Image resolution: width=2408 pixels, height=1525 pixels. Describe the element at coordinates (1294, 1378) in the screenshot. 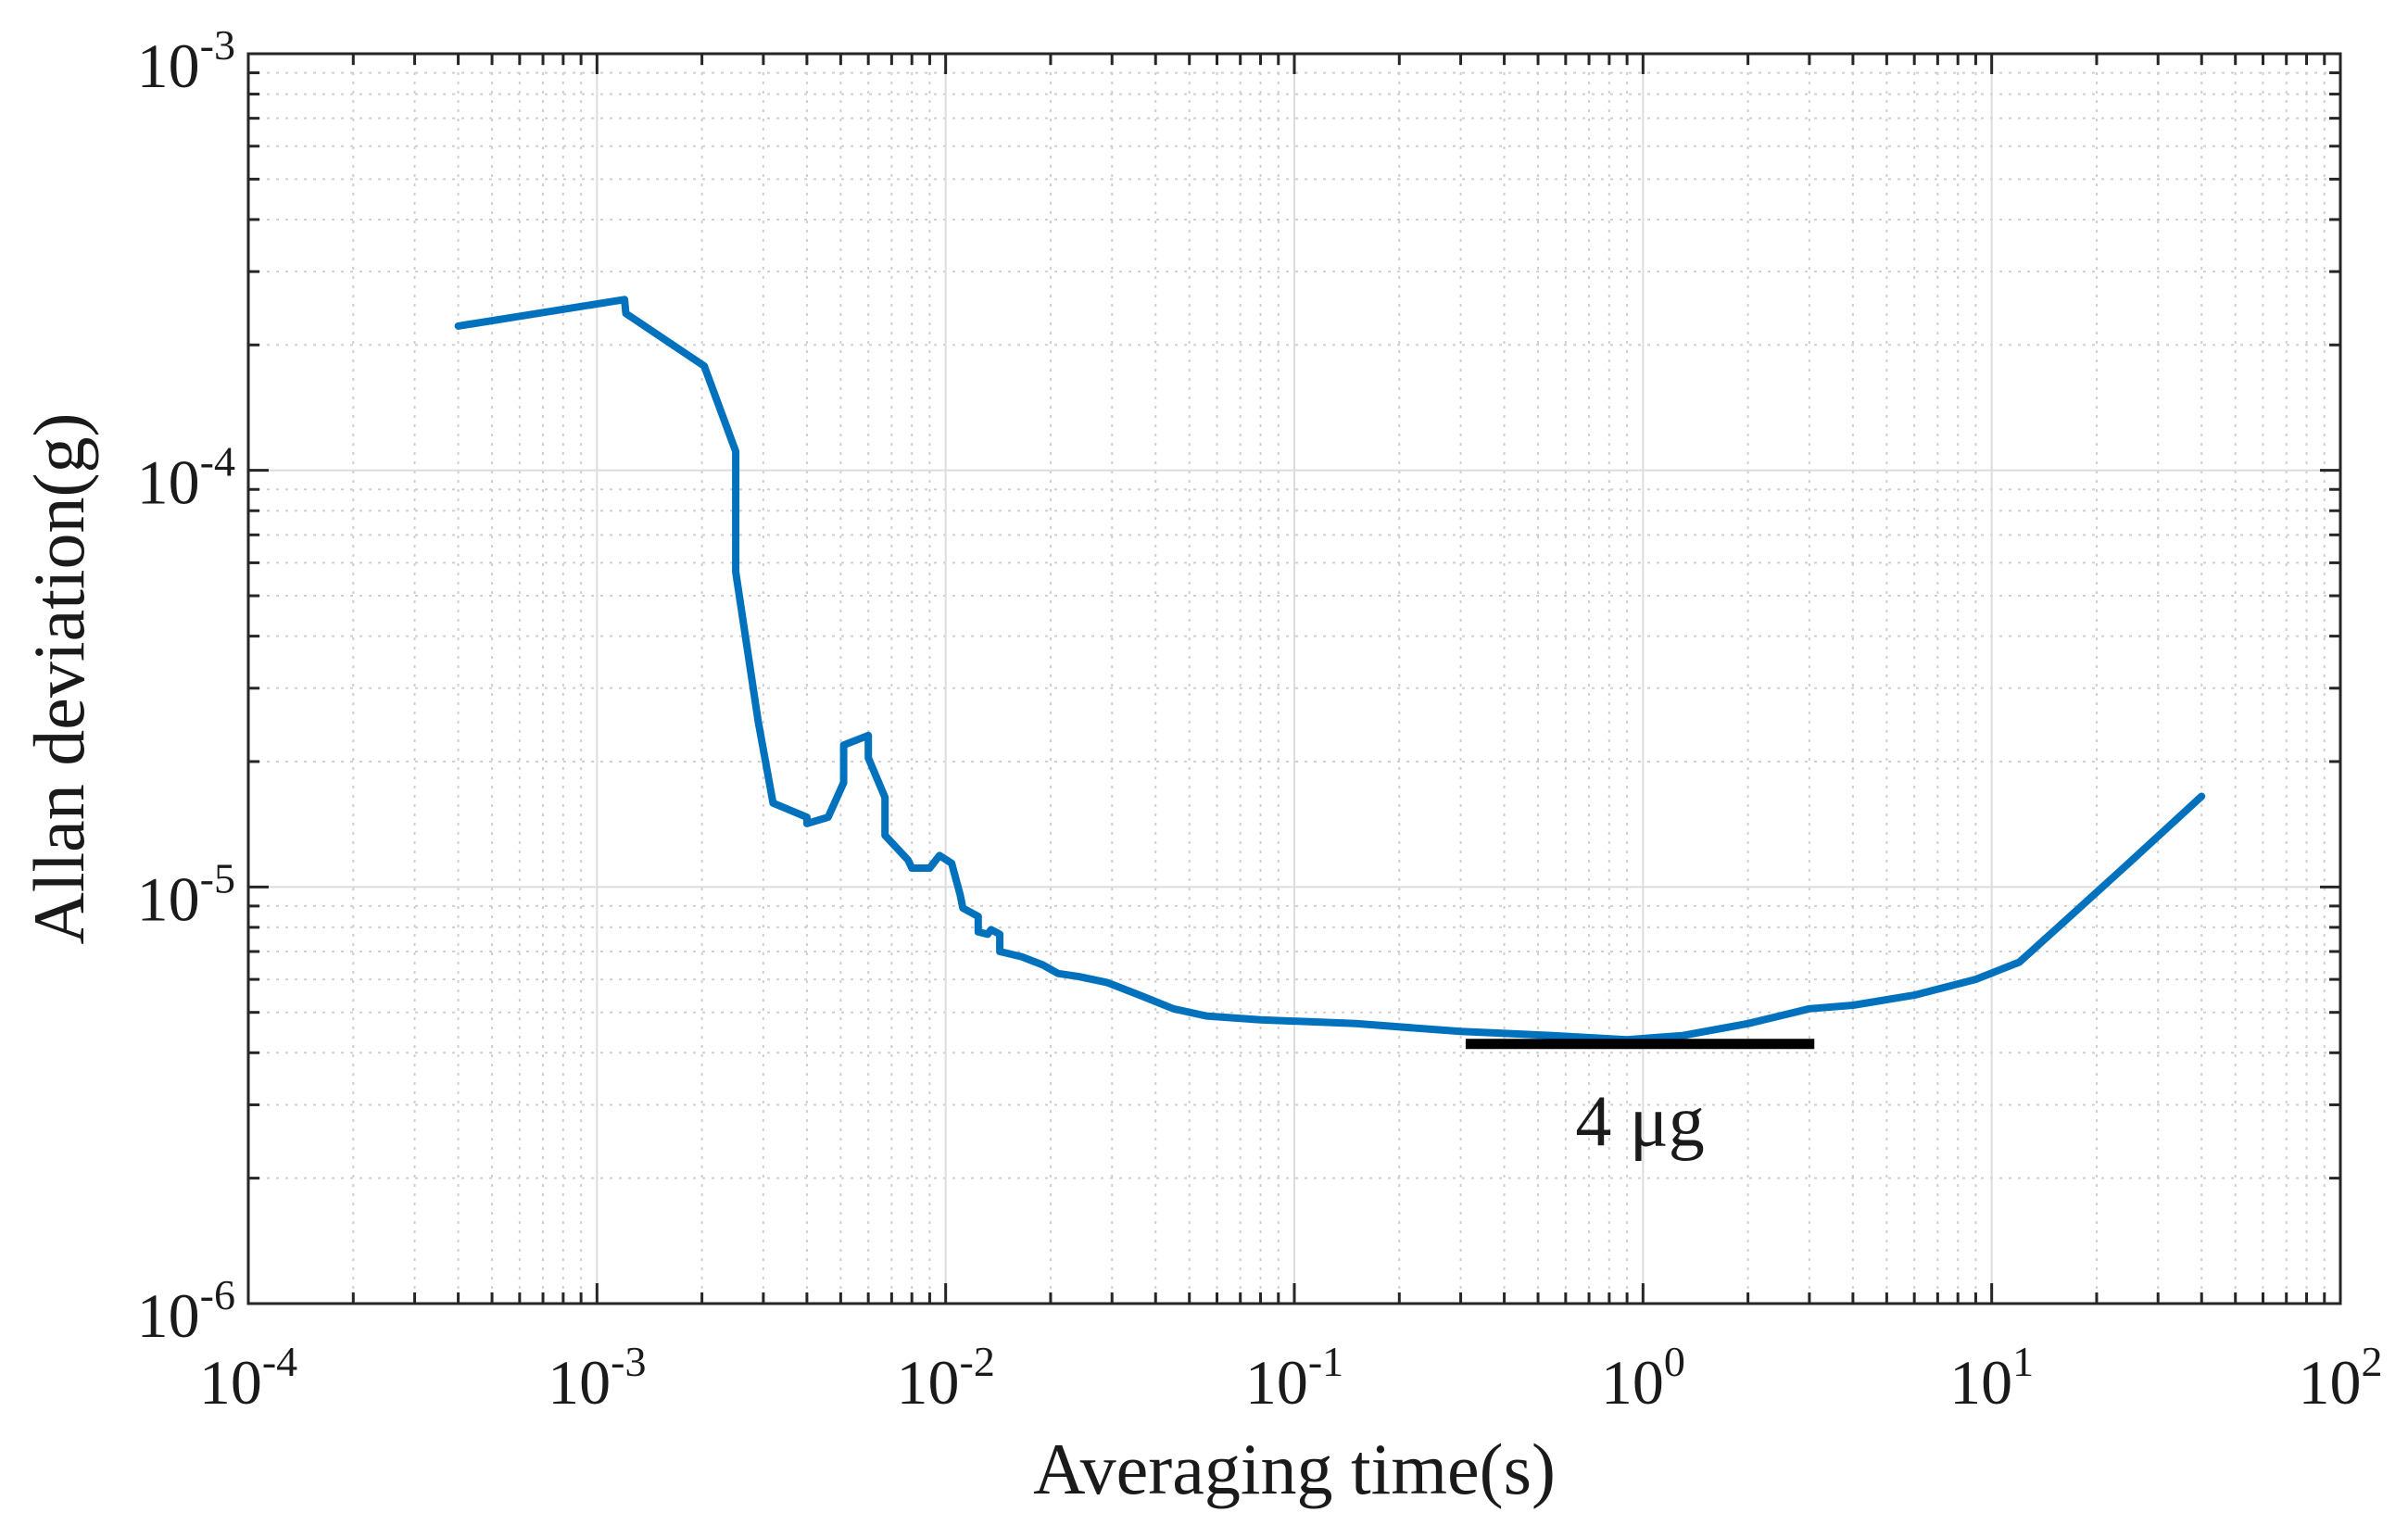

I see `x-tick-label: 10⁻¹` at that location.